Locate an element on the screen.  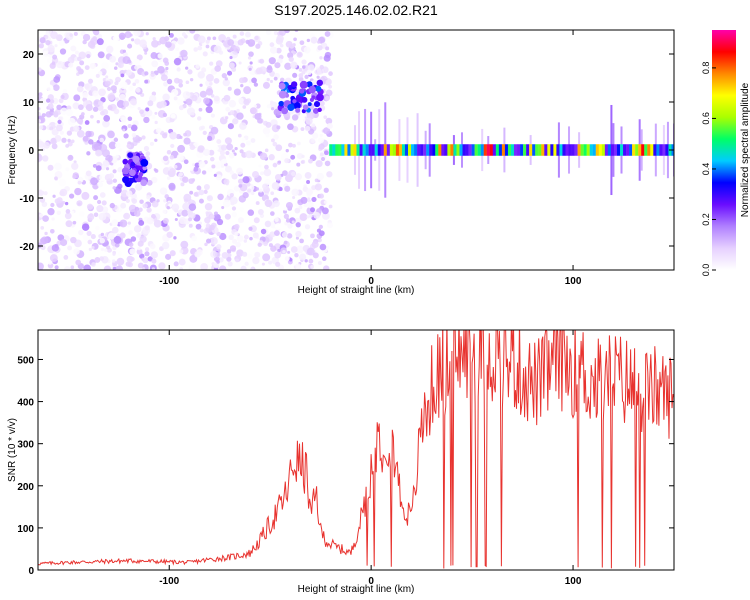
y-tick-label: 200 is located at coordinates (25, 487).